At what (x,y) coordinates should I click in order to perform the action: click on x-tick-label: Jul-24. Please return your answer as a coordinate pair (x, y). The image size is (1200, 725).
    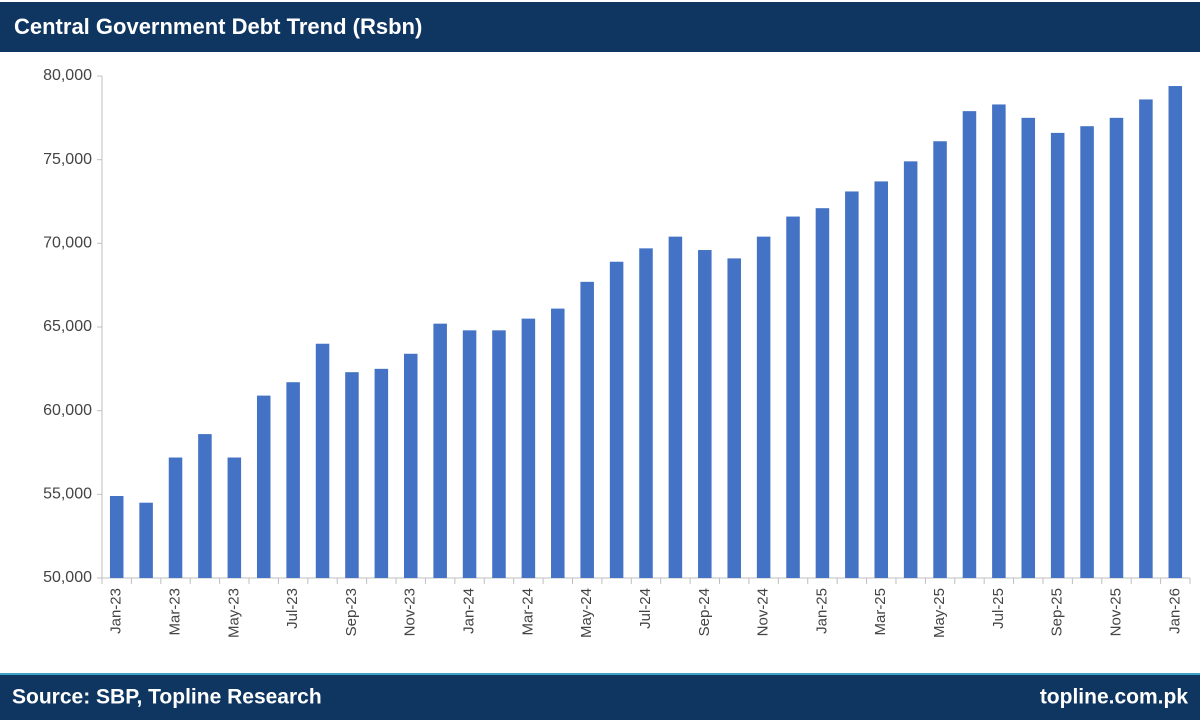
    Looking at the image, I should click on (645, 608).